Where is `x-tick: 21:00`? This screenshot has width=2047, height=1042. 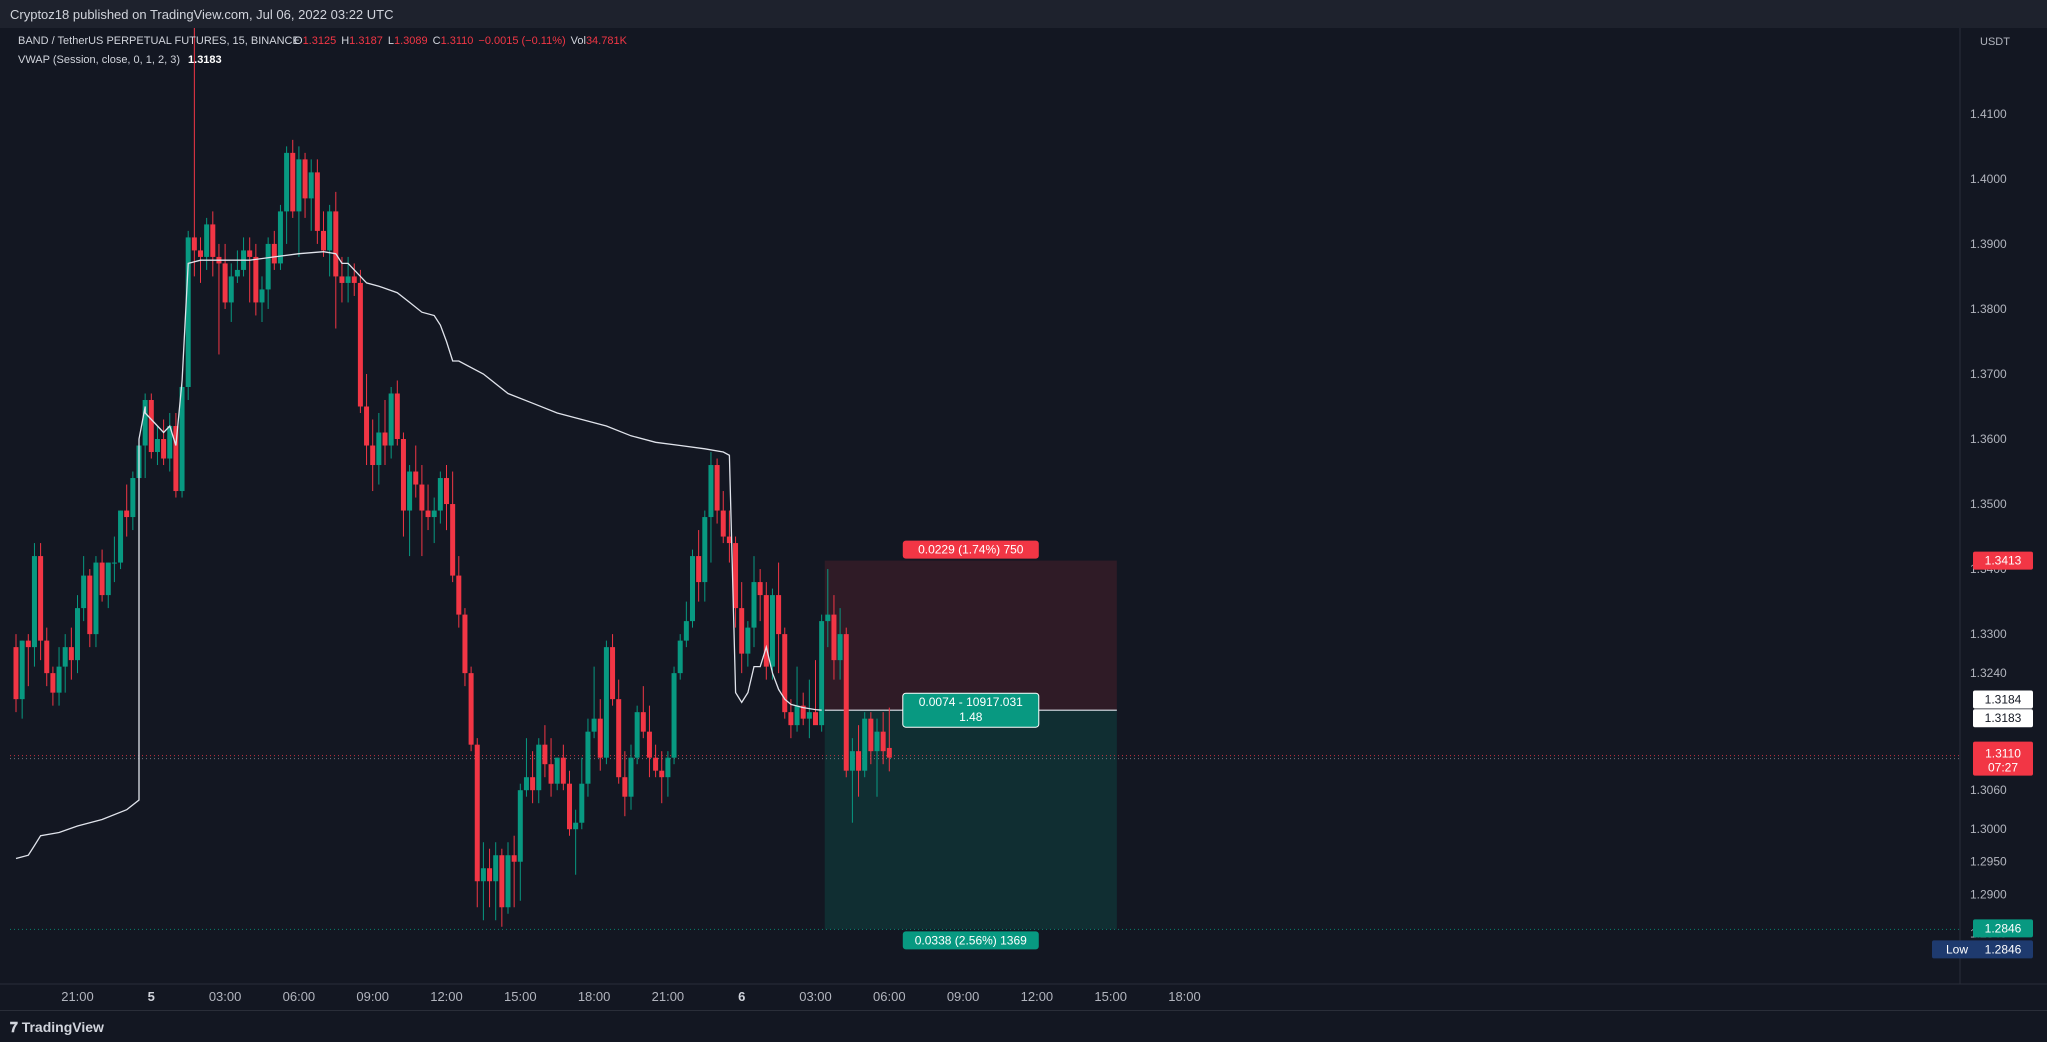
x-tick: 21:00 is located at coordinates (77, 996).